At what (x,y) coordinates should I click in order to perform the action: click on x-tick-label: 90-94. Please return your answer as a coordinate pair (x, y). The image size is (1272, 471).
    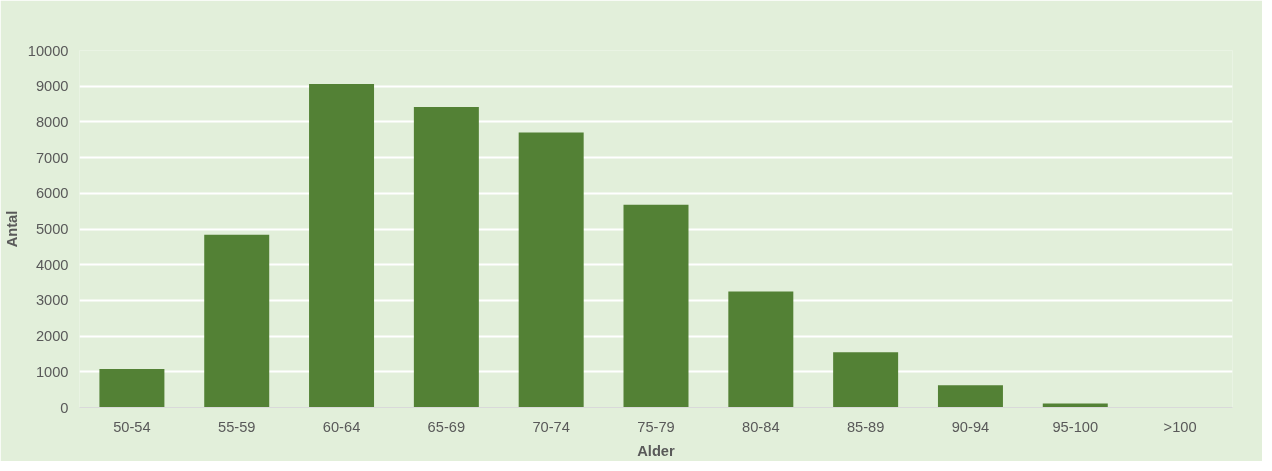
    Looking at the image, I should click on (970, 426).